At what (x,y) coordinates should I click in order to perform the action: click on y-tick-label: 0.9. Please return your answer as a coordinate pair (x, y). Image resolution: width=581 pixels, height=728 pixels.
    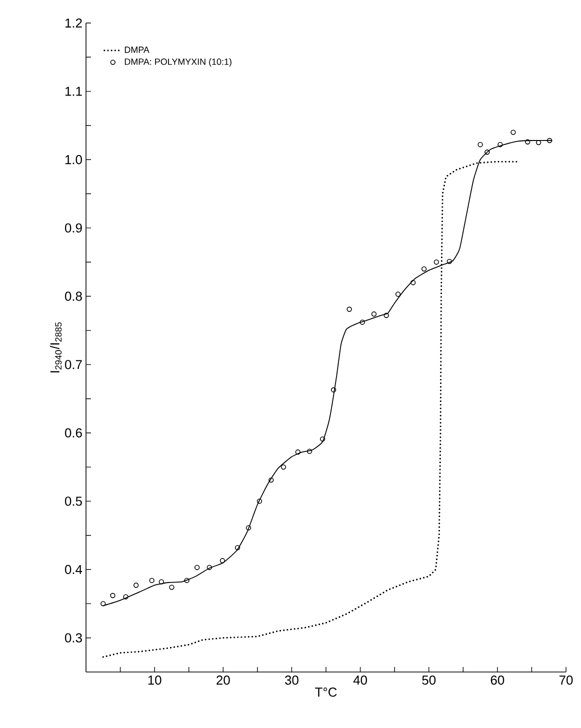
    Looking at the image, I should click on (73, 228).